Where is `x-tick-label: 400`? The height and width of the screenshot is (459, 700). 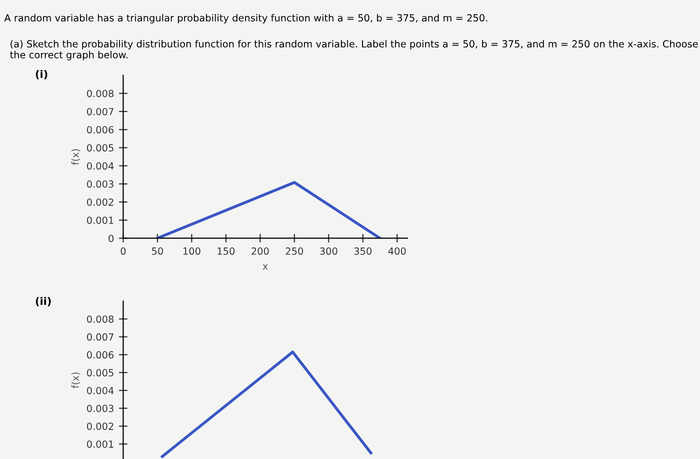
x-tick-label: 400 is located at coordinates (397, 251).